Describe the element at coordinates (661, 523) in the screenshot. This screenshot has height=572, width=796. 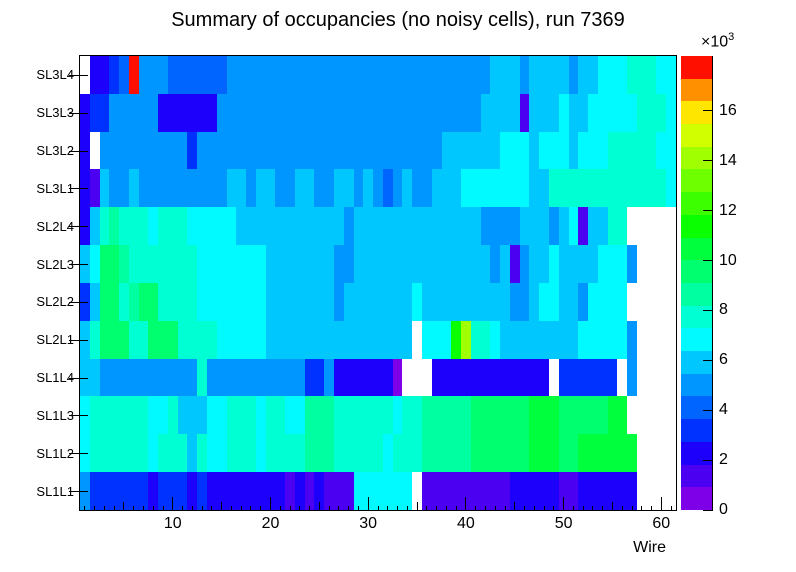
I see `x-axis-tick-label: 60` at that location.